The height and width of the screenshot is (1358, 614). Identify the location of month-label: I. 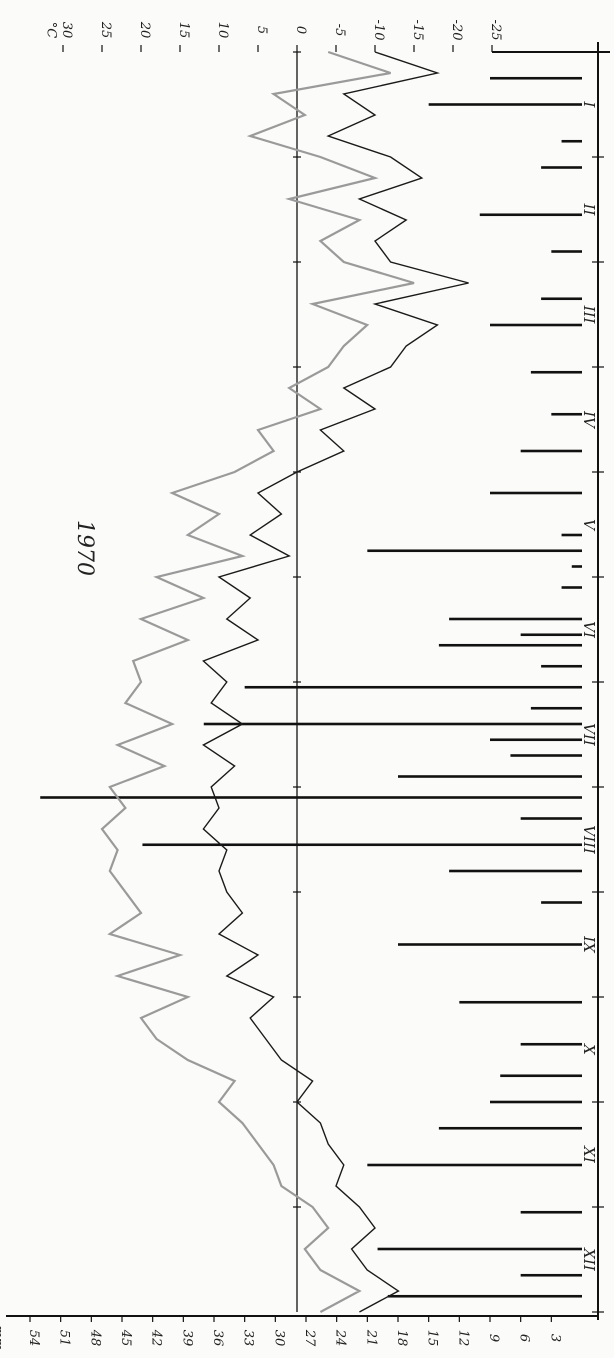
(589, 105).